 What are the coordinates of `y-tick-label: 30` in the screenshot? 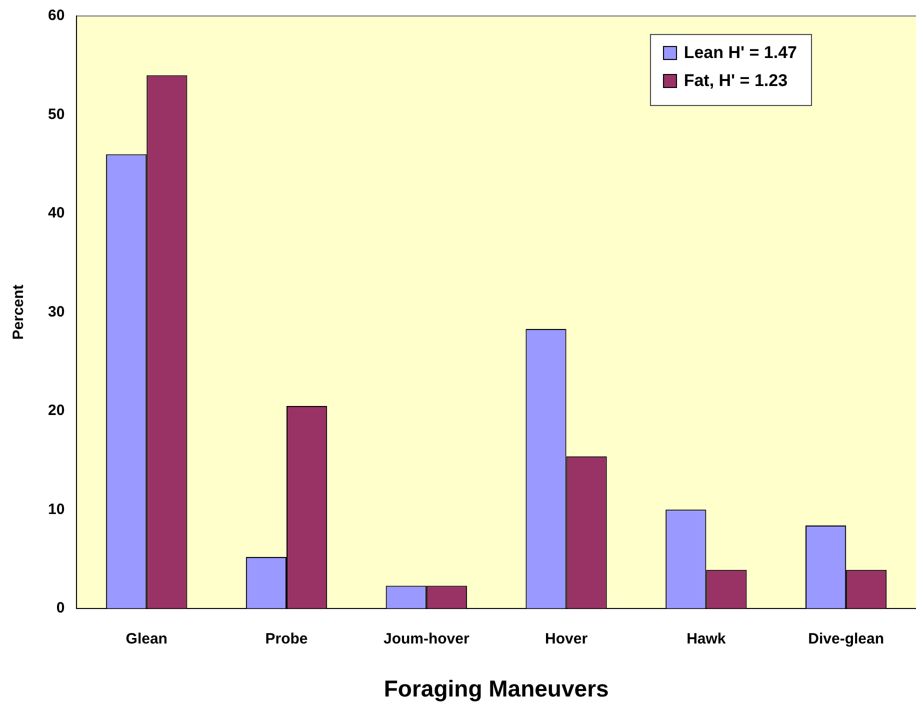 It's located at (56, 311).